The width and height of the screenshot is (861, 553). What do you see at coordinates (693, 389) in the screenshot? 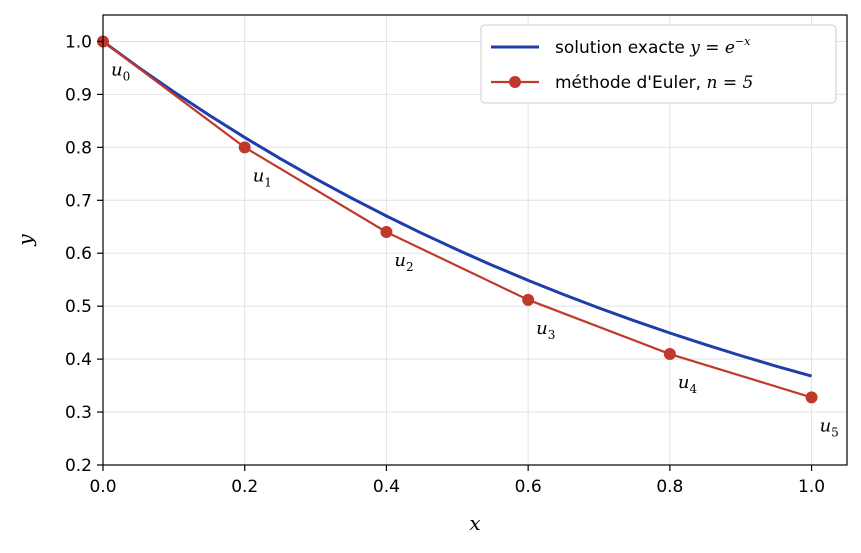
I see `point-label-subscript: 4` at bounding box center [693, 389].